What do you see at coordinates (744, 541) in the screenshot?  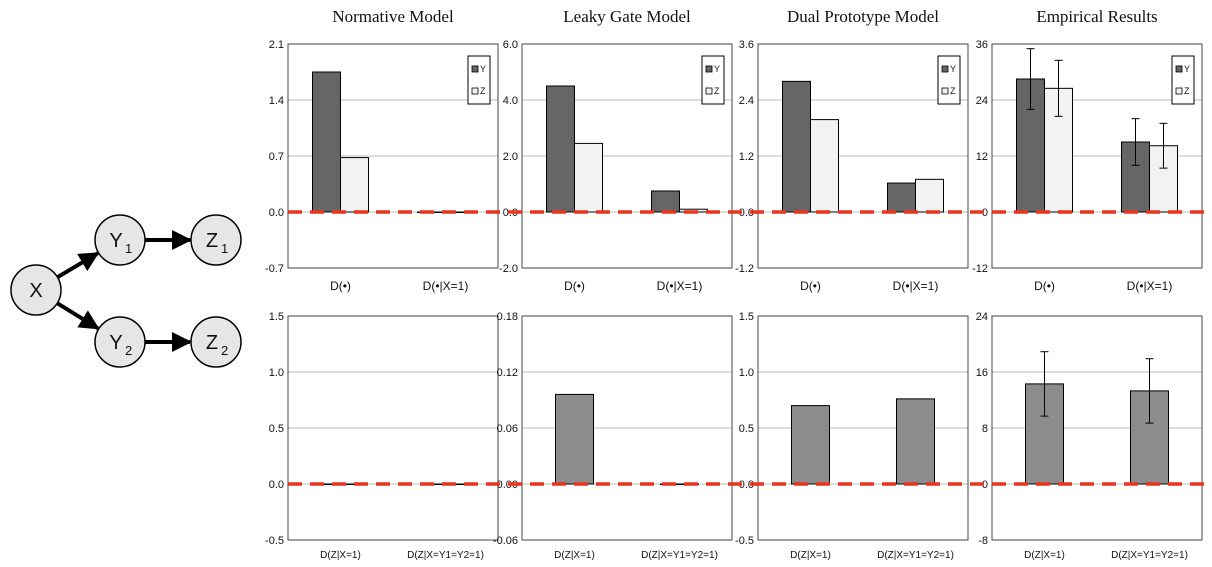 I see `y-tick-label: -0.5` at bounding box center [744, 541].